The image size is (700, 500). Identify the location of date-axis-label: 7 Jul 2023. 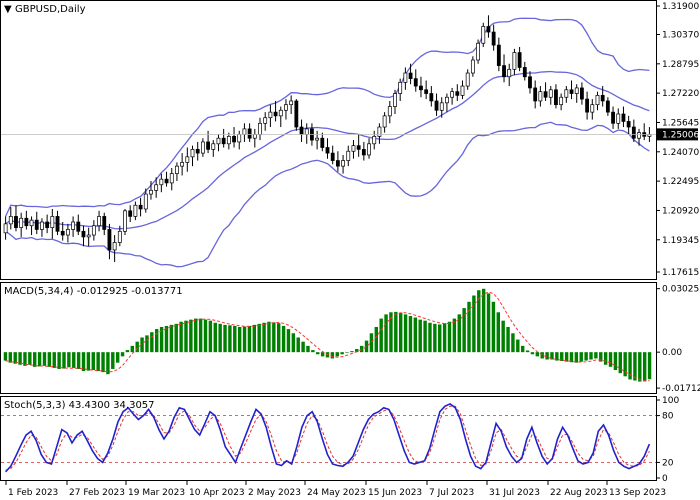
(451, 493).